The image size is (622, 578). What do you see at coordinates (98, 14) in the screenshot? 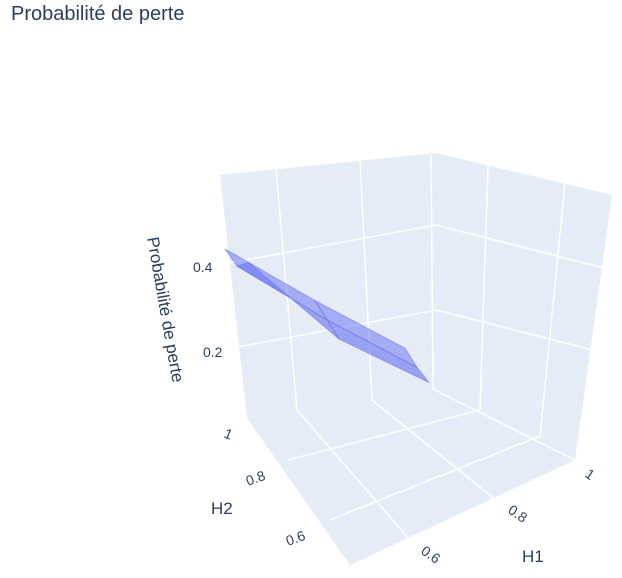
I see `chart-title: Probabilité de perte` at bounding box center [98, 14].